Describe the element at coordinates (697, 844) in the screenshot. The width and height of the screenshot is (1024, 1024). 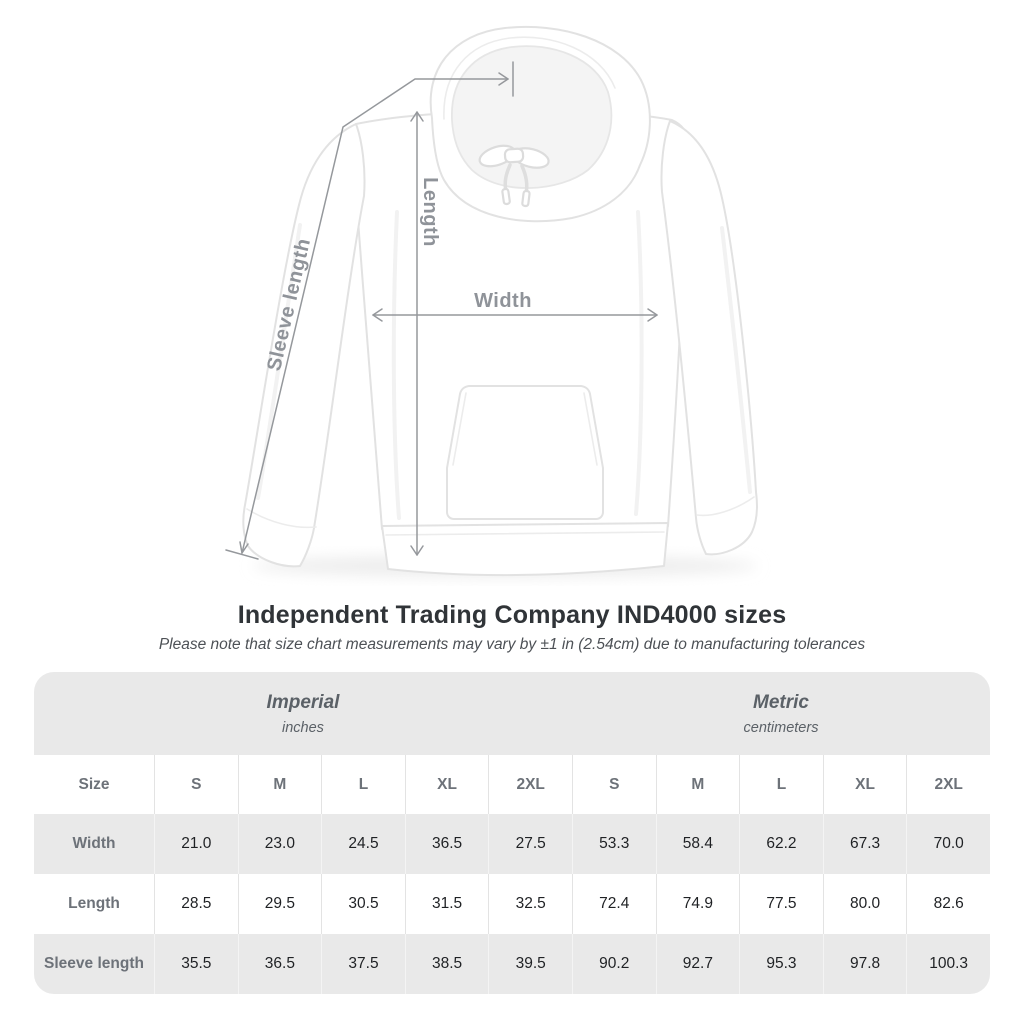
I see `table-cell: 58.4` at that location.